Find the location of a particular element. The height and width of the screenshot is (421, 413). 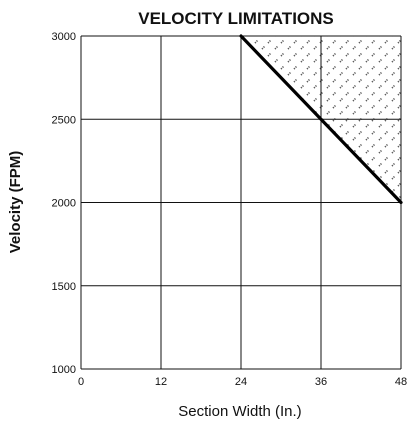

x-tick-label-0: 0 is located at coordinates (81, 382).